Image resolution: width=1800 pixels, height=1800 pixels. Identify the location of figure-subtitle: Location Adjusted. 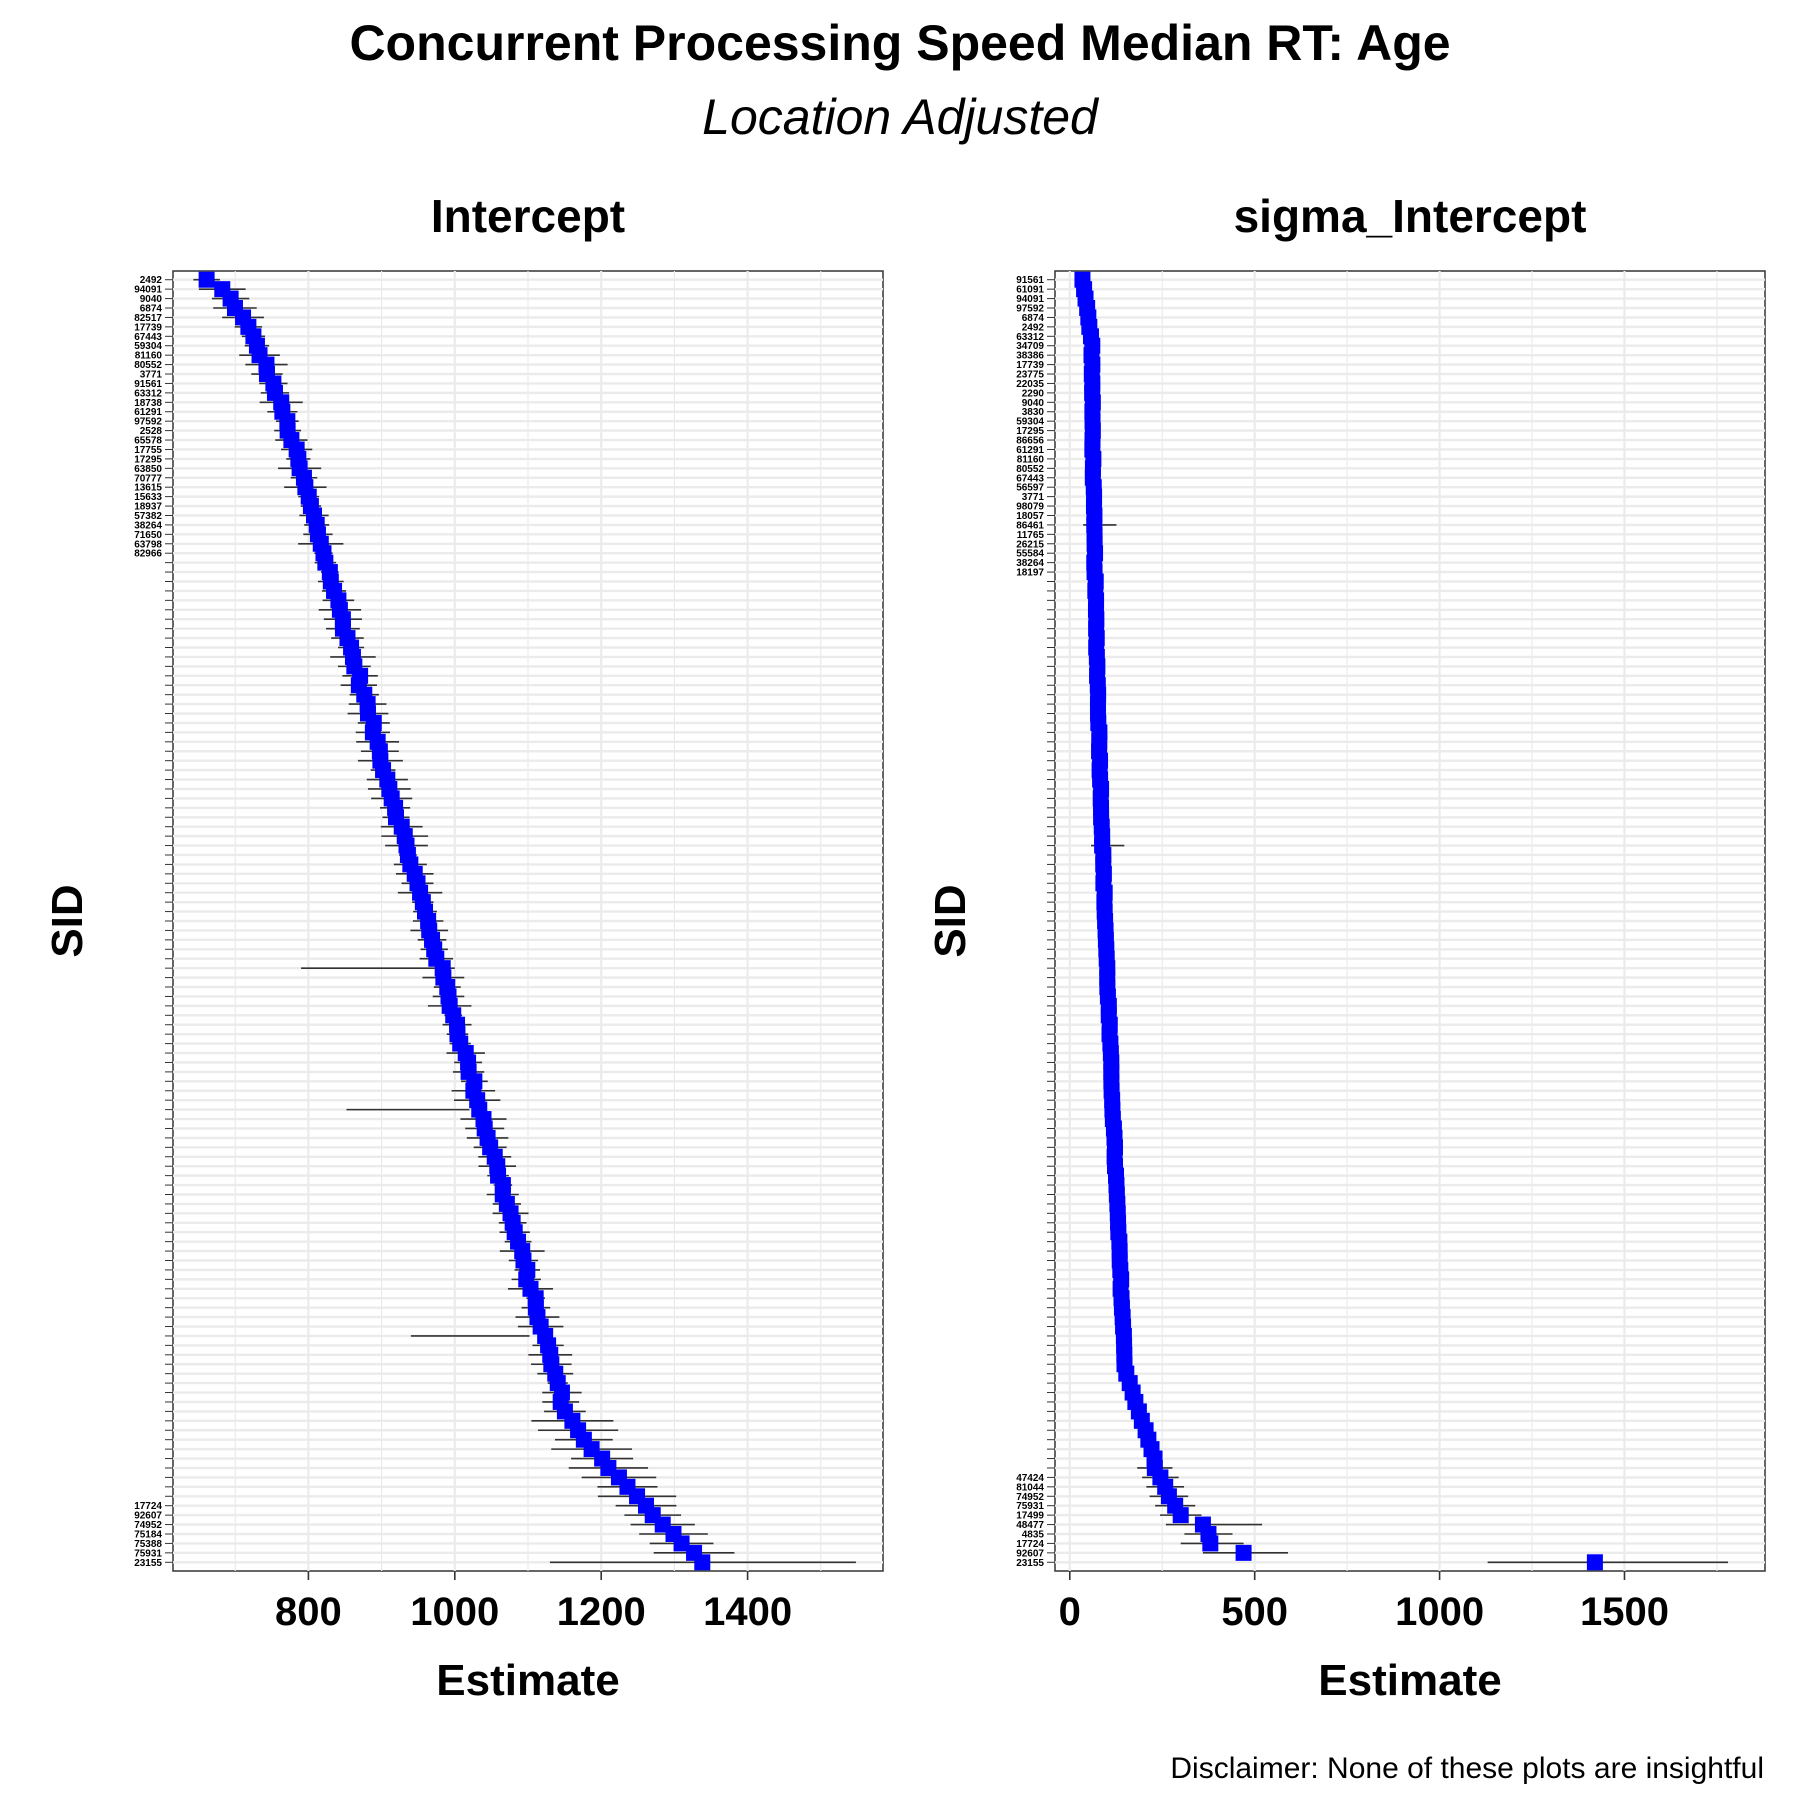
(900, 117).